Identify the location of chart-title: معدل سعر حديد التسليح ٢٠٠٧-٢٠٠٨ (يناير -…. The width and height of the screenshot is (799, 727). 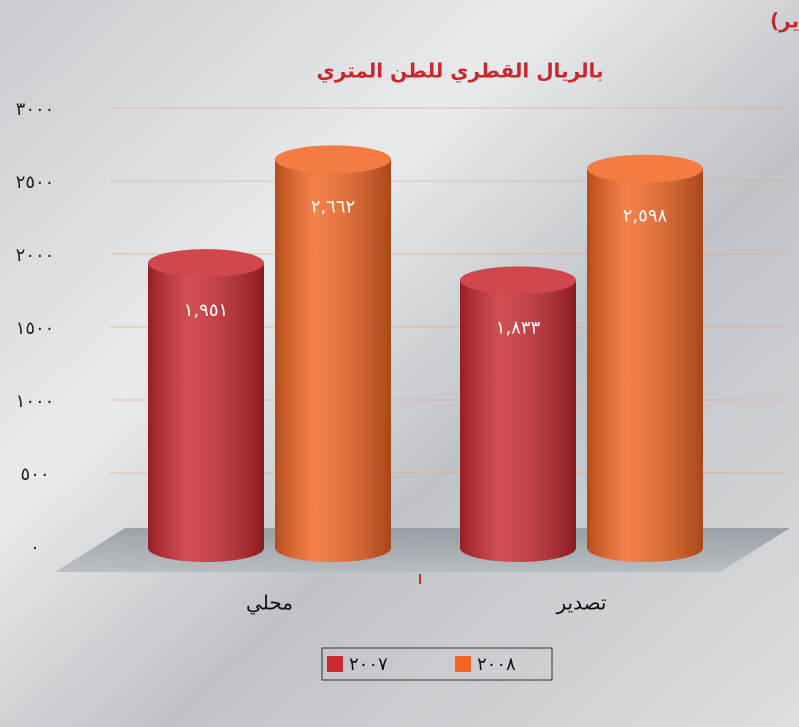
(784, 21).